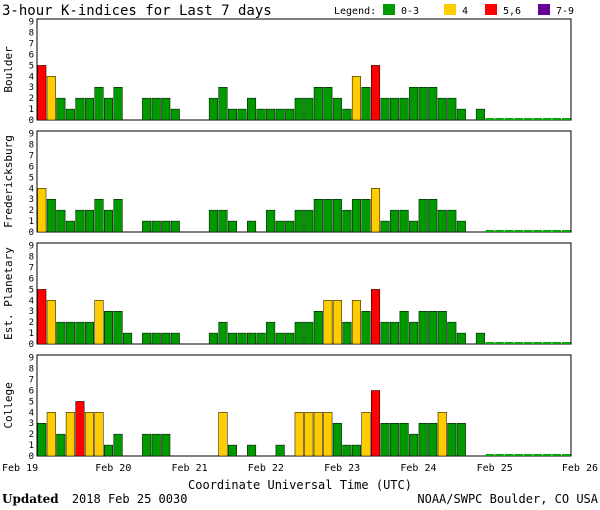  I want to click on y-tick-label: 4, so click(31, 189).